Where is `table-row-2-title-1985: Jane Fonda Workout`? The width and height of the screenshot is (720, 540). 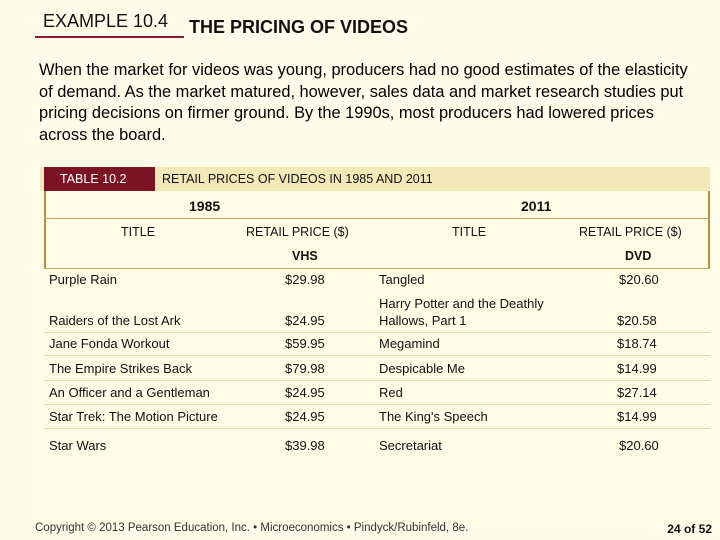
table-row-2-title-1985: Jane Fonda Workout is located at coordinates (109, 343).